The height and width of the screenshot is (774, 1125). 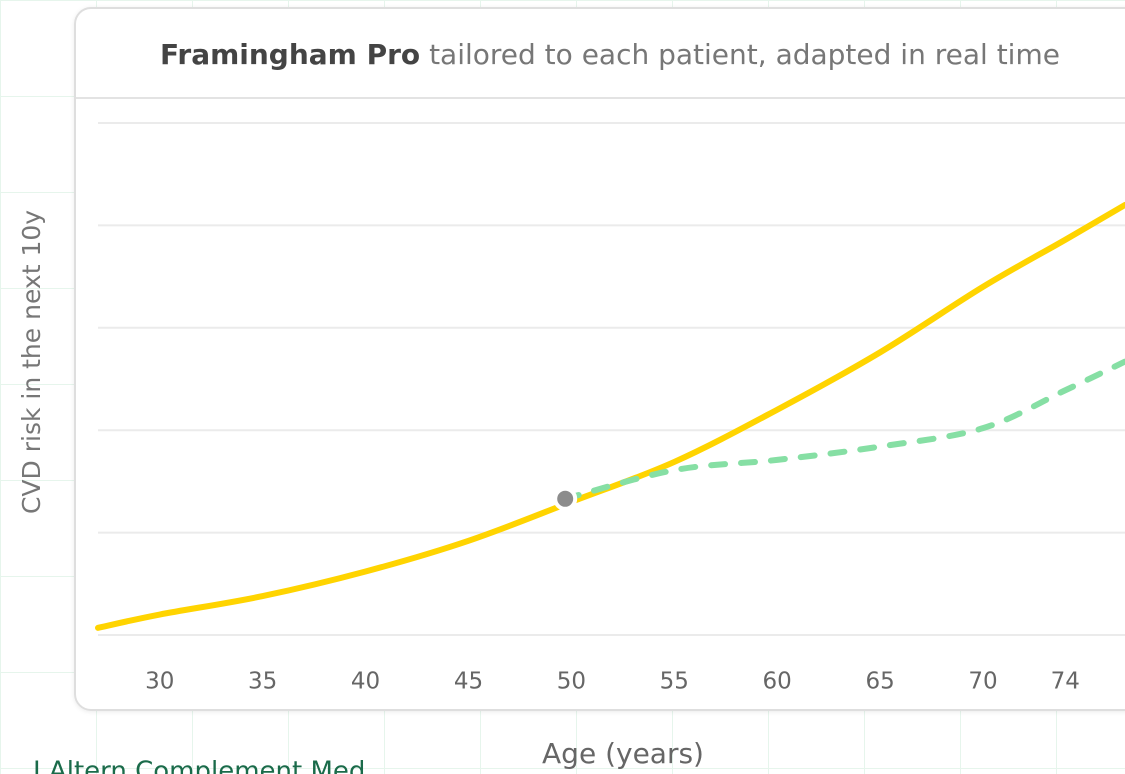 I want to click on x-axis-label: Age (years), so click(x=623, y=753).